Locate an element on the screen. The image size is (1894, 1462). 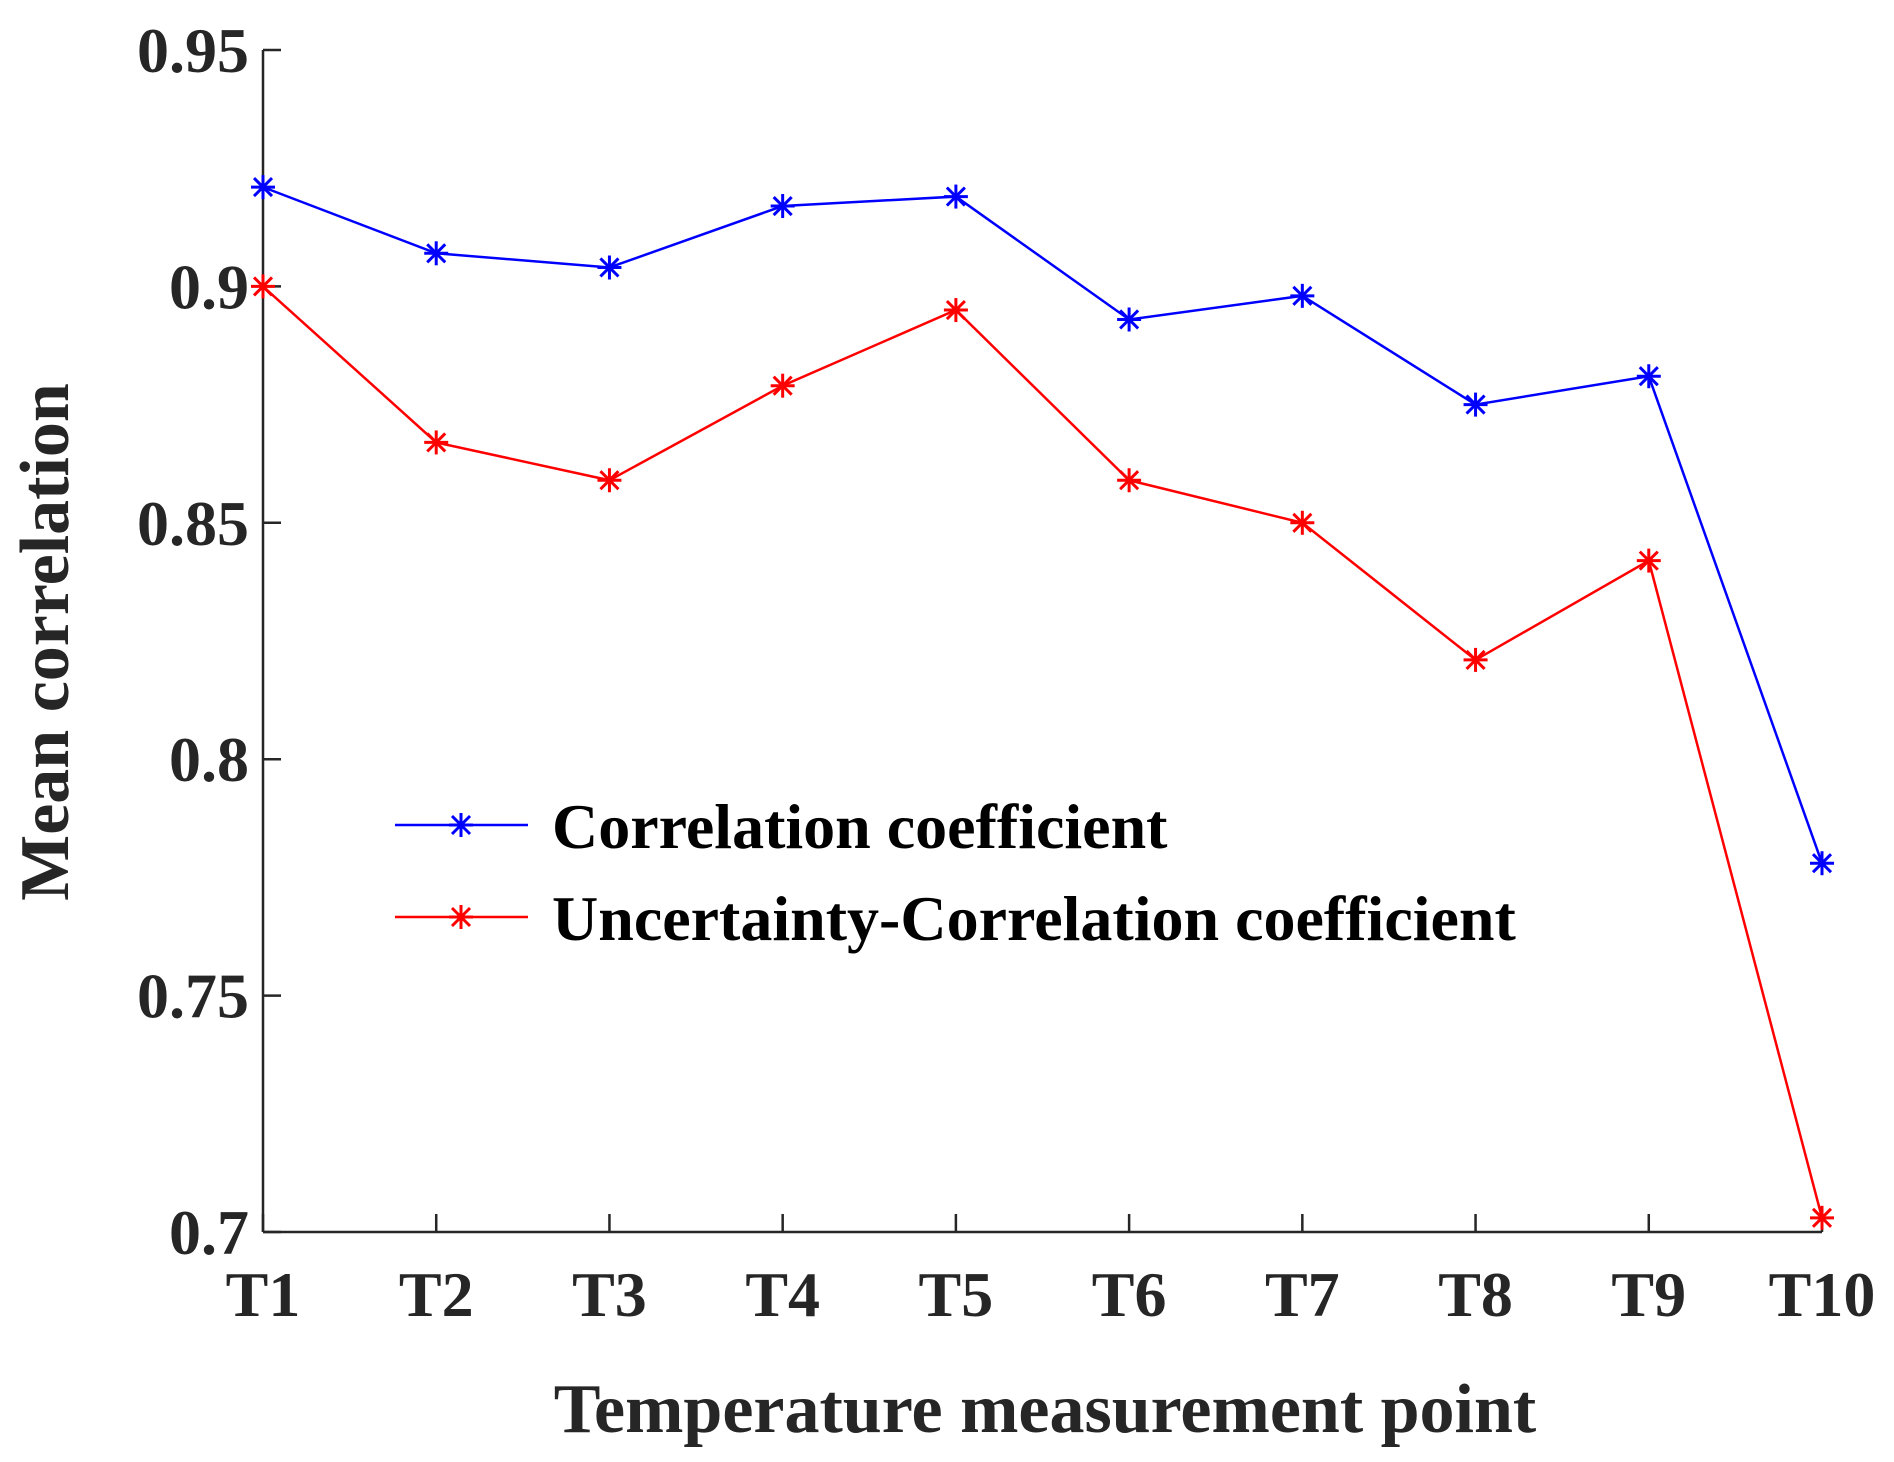
x-axis-title: Temperature measurement point is located at coordinates (1045, 1409).